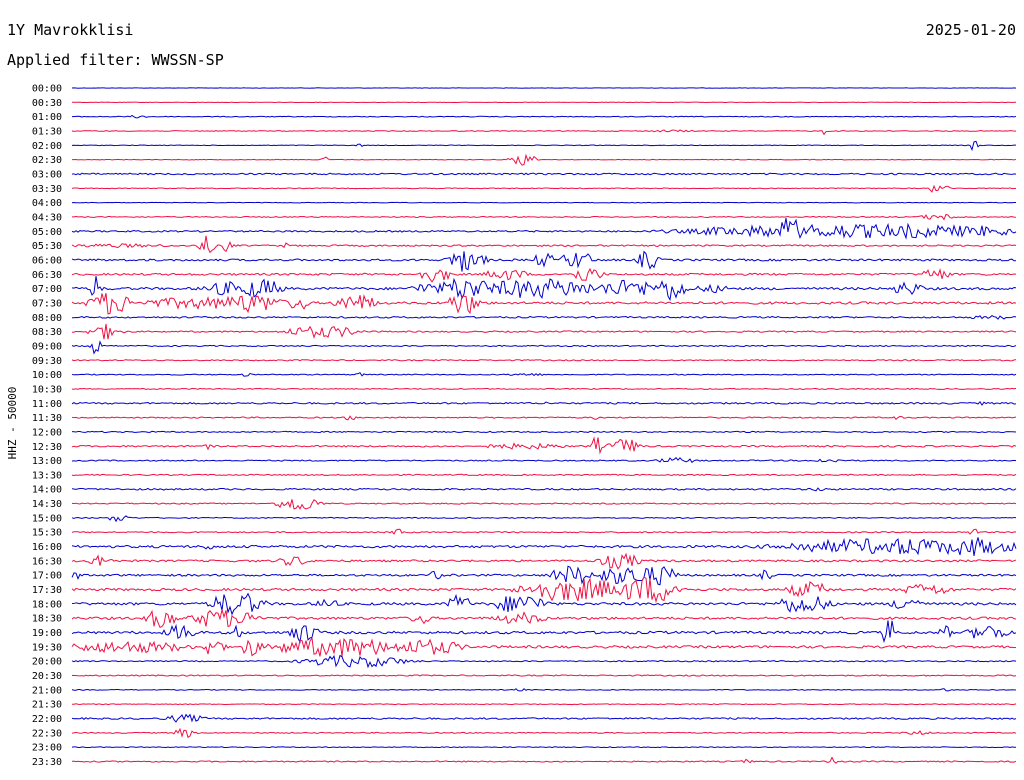  Describe the element at coordinates (47, 676) in the screenshot. I see `row-time-label: 20:30` at that location.